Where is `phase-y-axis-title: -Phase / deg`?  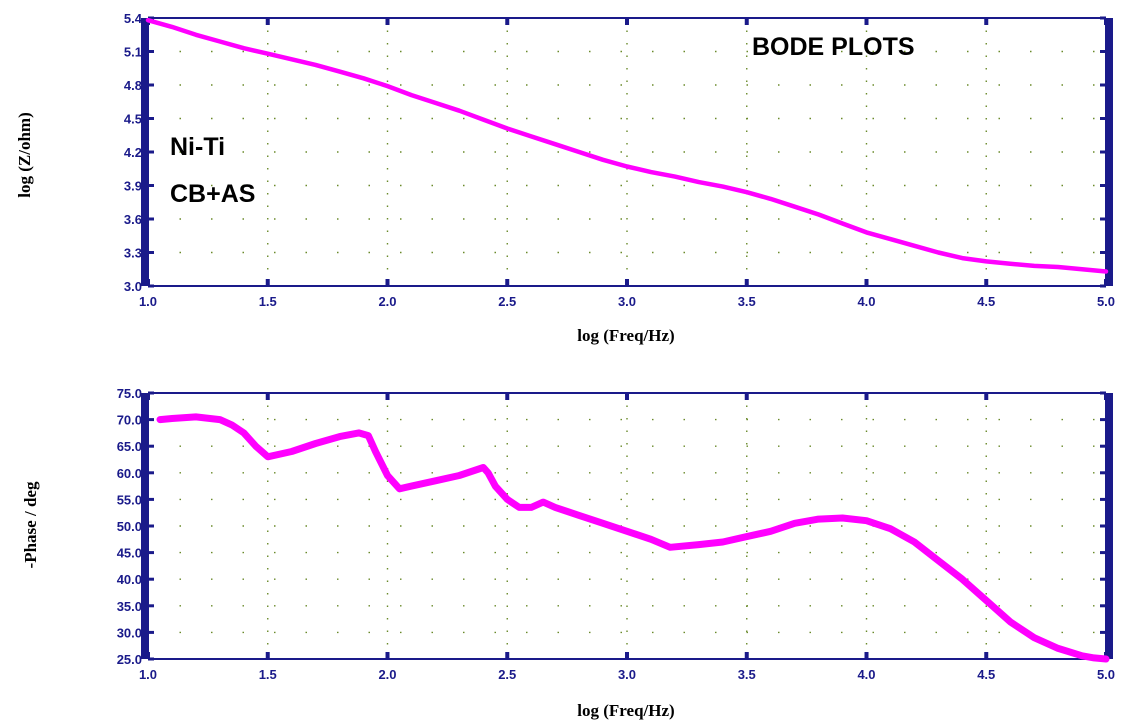 phase-y-axis-title: -Phase / deg is located at coordinates (30, 524).